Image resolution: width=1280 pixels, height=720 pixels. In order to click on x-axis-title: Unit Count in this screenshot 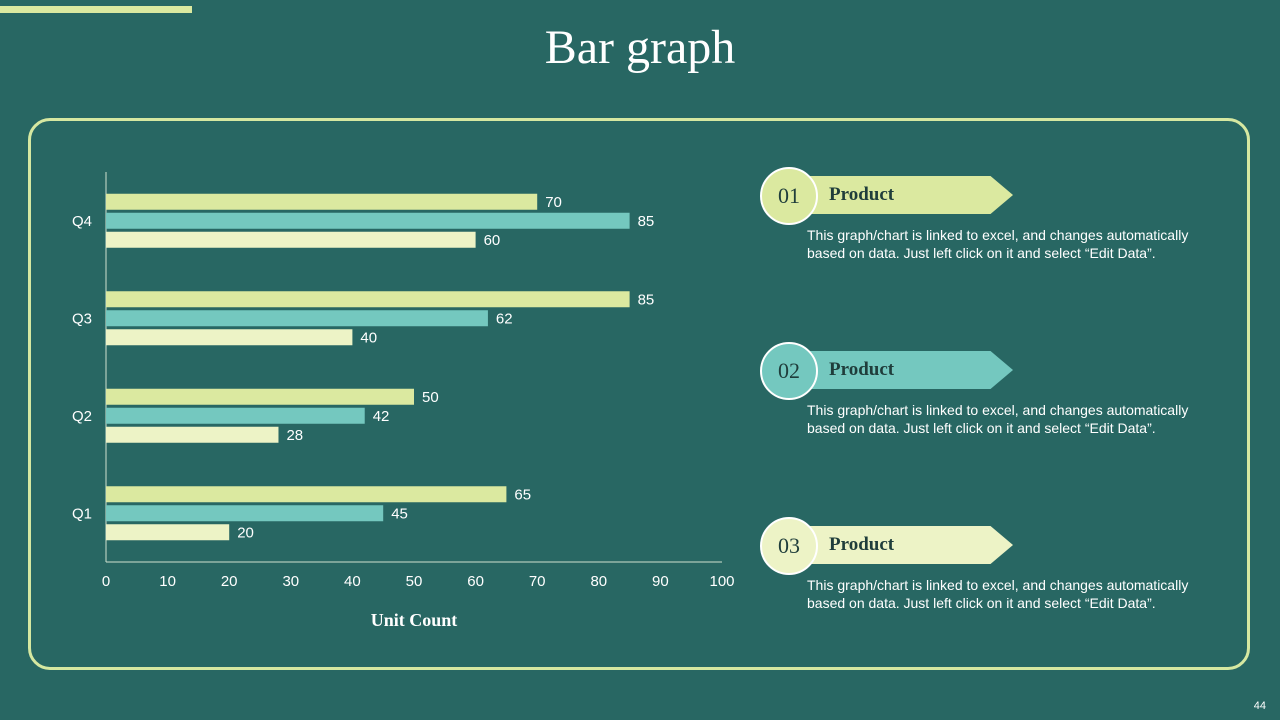, I will do `click(414, 620)`.